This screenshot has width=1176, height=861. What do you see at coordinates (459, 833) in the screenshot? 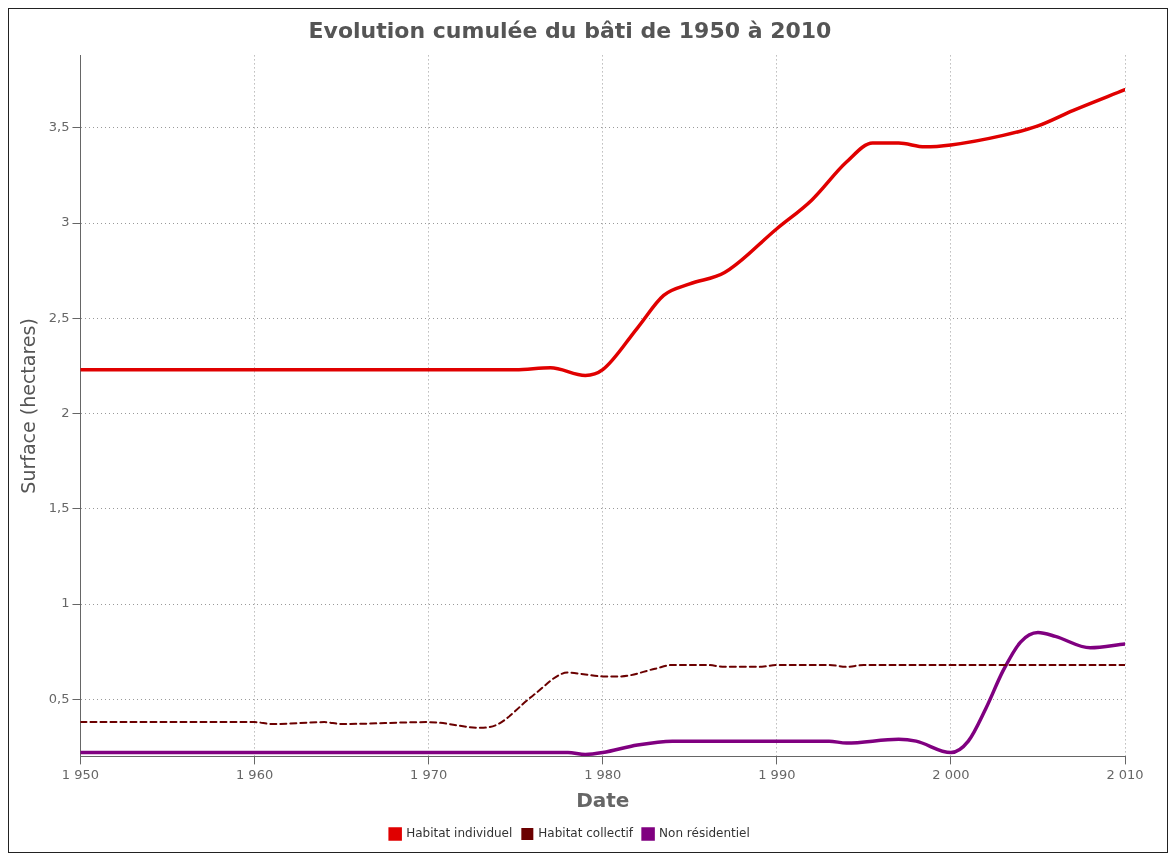
I see `legend-label: Habitat individuel` at bounding box center [459, 833].